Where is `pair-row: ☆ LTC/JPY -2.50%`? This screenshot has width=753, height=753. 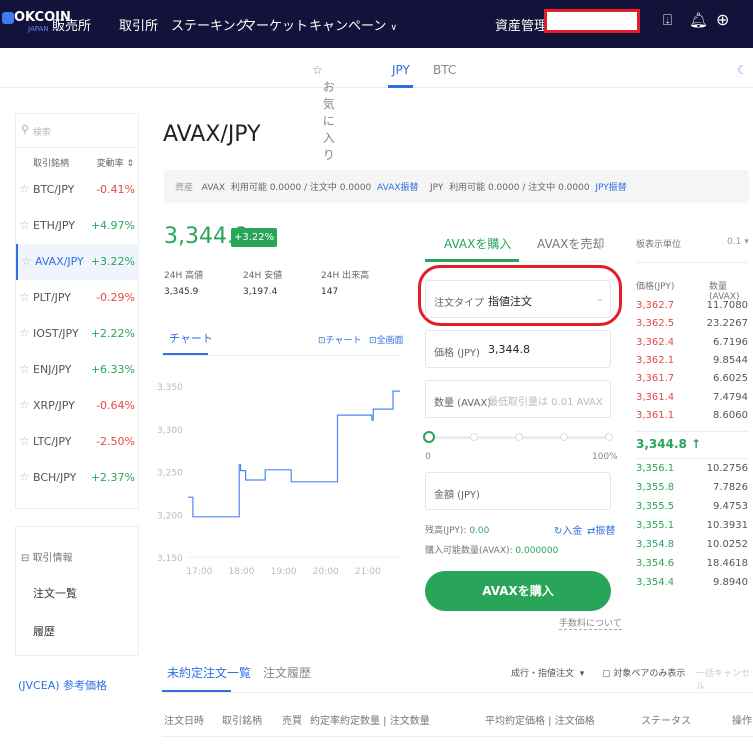
pair-row: ☆ LTC/JPY -2.50% is located at coordinates (77, 442).